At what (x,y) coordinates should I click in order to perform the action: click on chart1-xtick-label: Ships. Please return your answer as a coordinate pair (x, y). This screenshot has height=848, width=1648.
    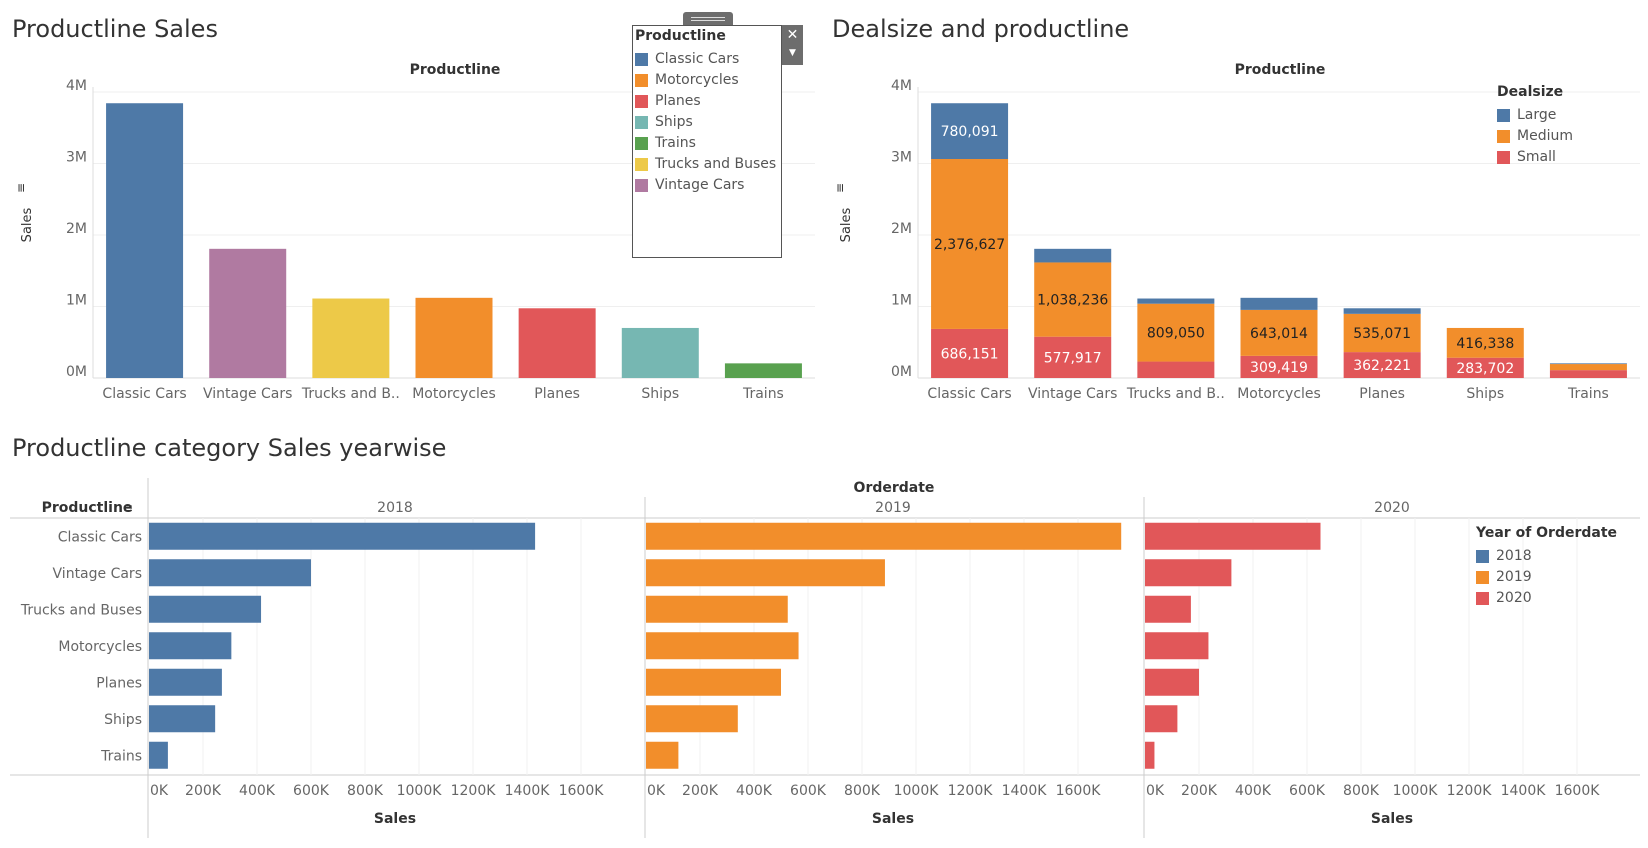
    Looking at the image, I should click on (660, 394).